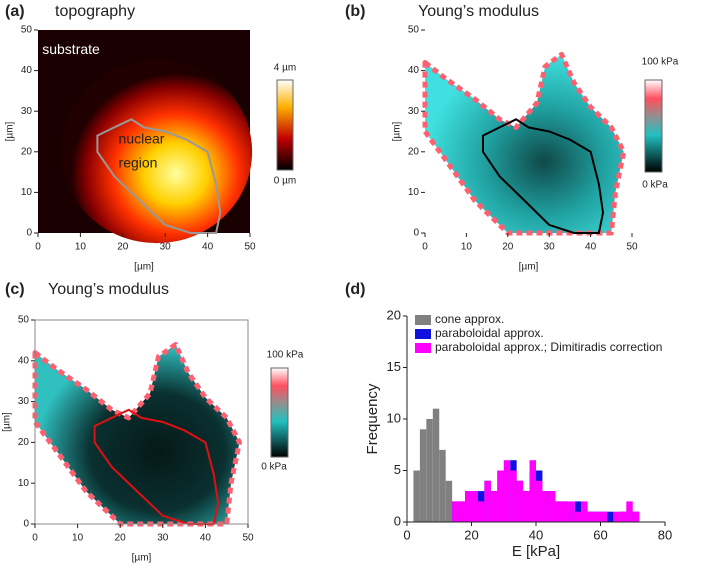  Describe the element at coordinates (142, 138) in the screenshot. I see `annotation: nuclear` at that location.